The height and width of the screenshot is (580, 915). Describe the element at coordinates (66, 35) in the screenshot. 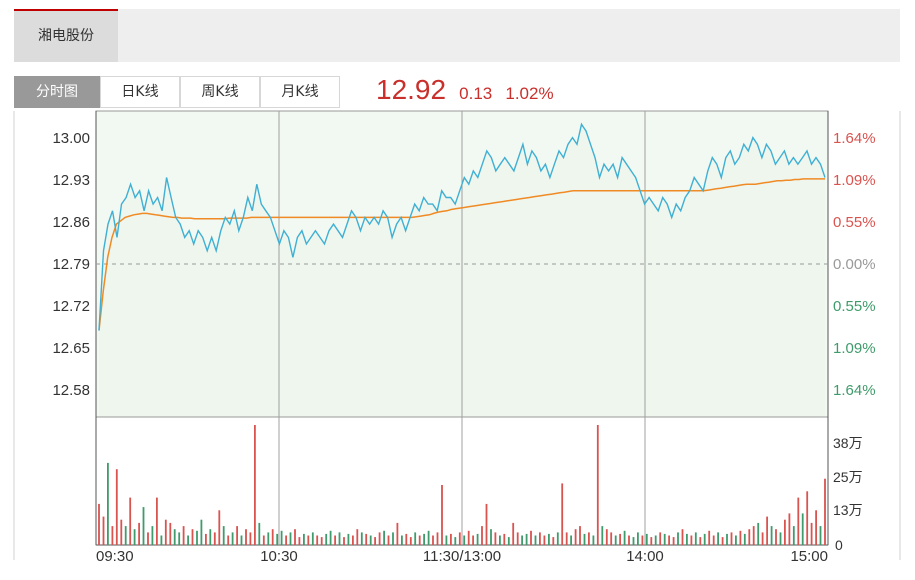

I see `stock-tab: 湘电股份` at that location.